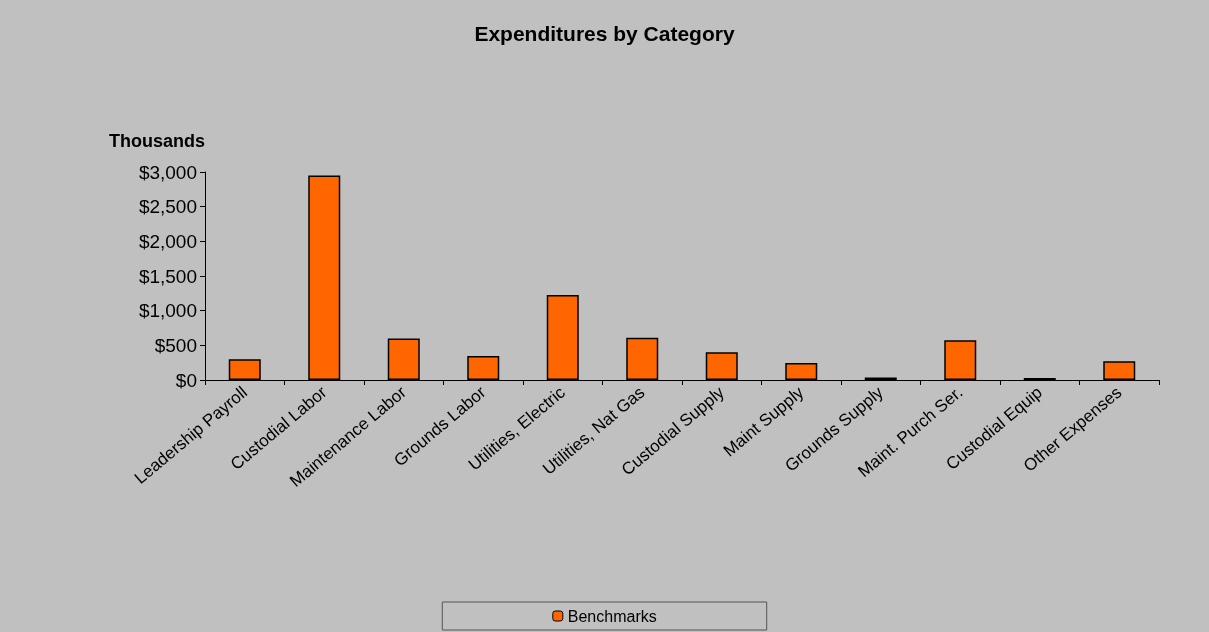 The image size is (1209, 632). Describe the element at coordinates (175, 345) in the screenshot. I see `y-tick-label: $500` at that location.